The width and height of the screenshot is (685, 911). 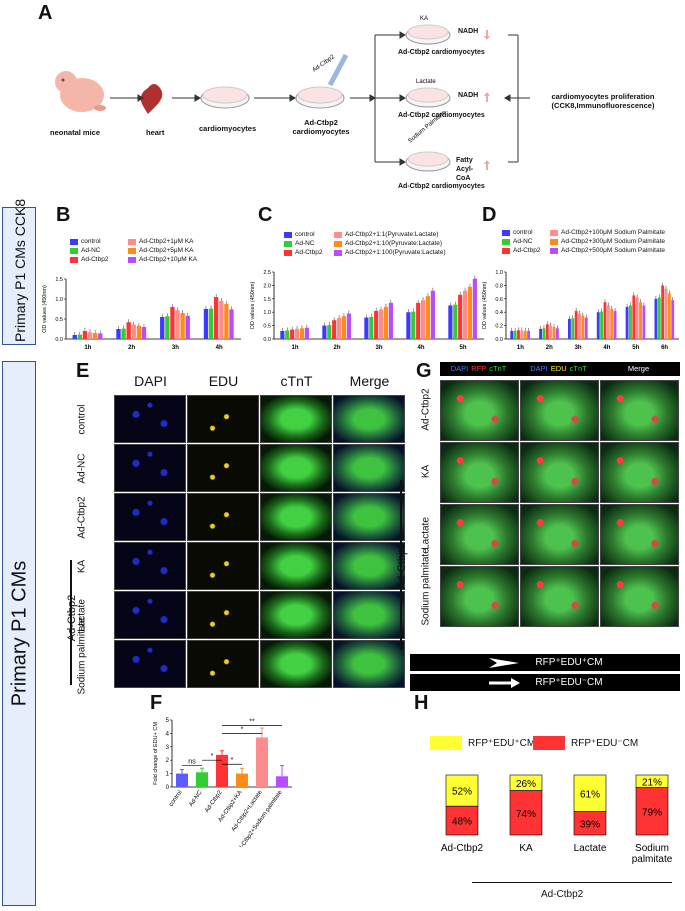 What do you see at coordinates (175, 799) in the screenshot?
I see `x-tick-label: control` at bounding box center [175, 799].